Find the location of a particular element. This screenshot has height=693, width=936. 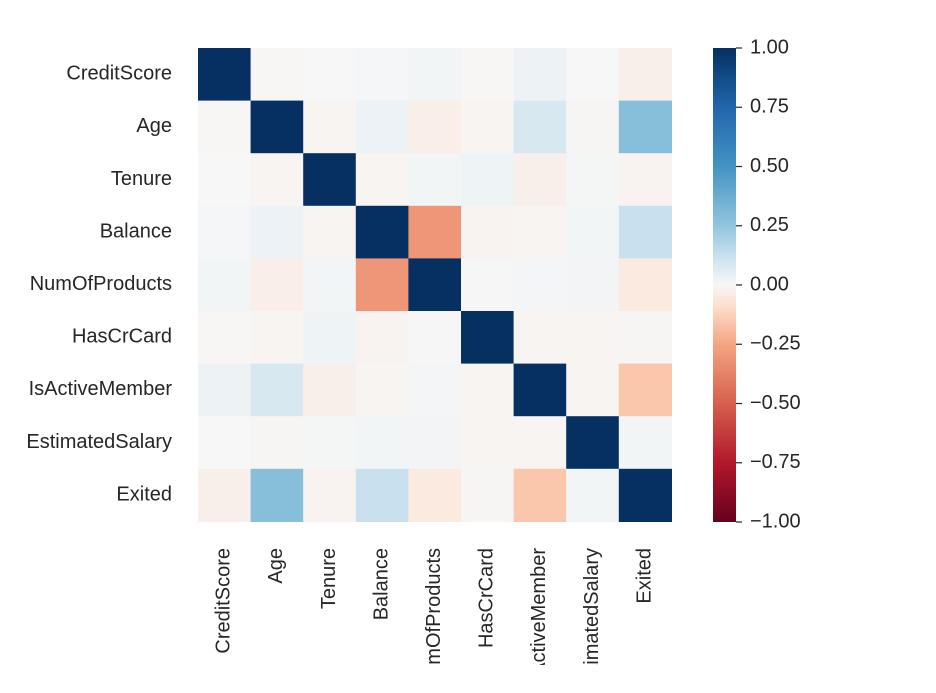

heatmap-cell-Balance-EstimatedSalary is located at coordinates (593, 232).